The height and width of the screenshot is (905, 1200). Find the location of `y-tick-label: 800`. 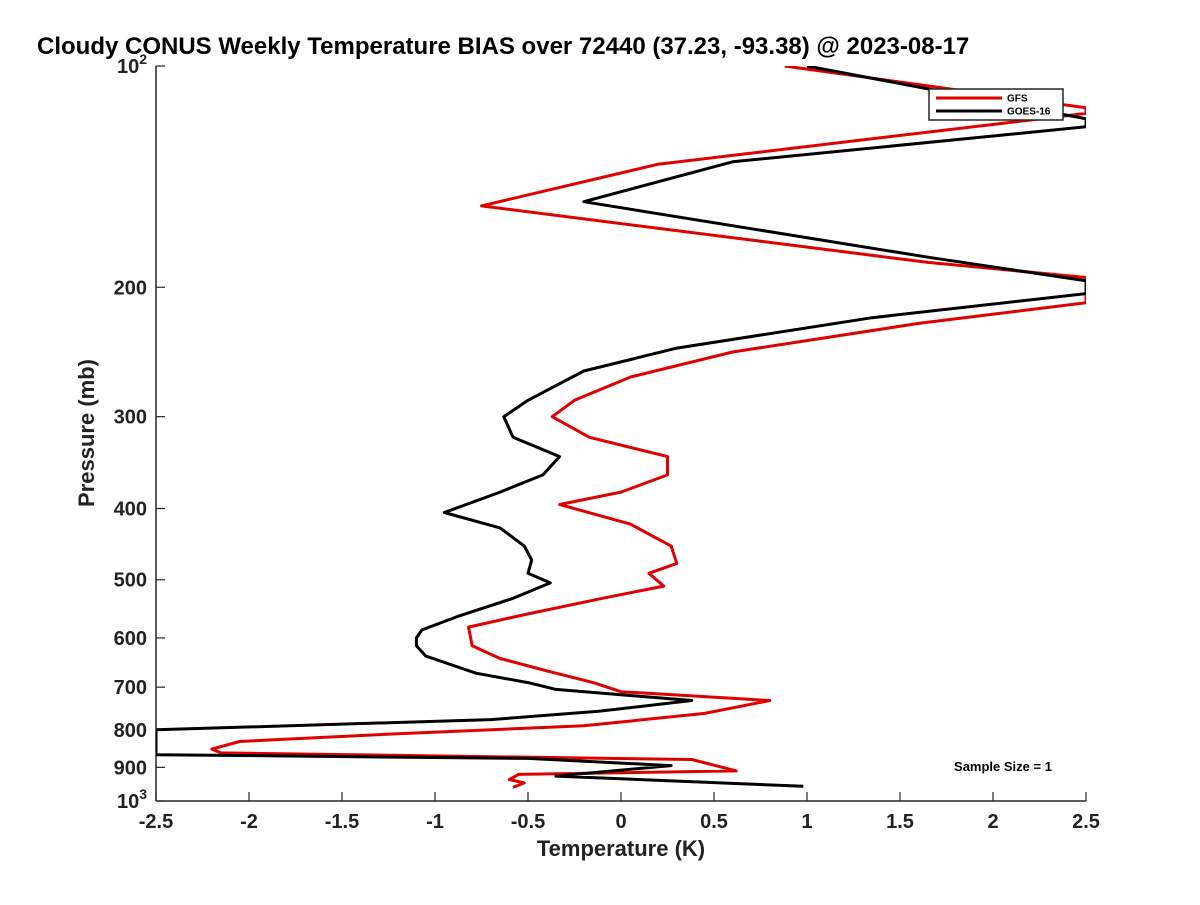

y-tick-label: 800 is located at coordinates (130, 731).